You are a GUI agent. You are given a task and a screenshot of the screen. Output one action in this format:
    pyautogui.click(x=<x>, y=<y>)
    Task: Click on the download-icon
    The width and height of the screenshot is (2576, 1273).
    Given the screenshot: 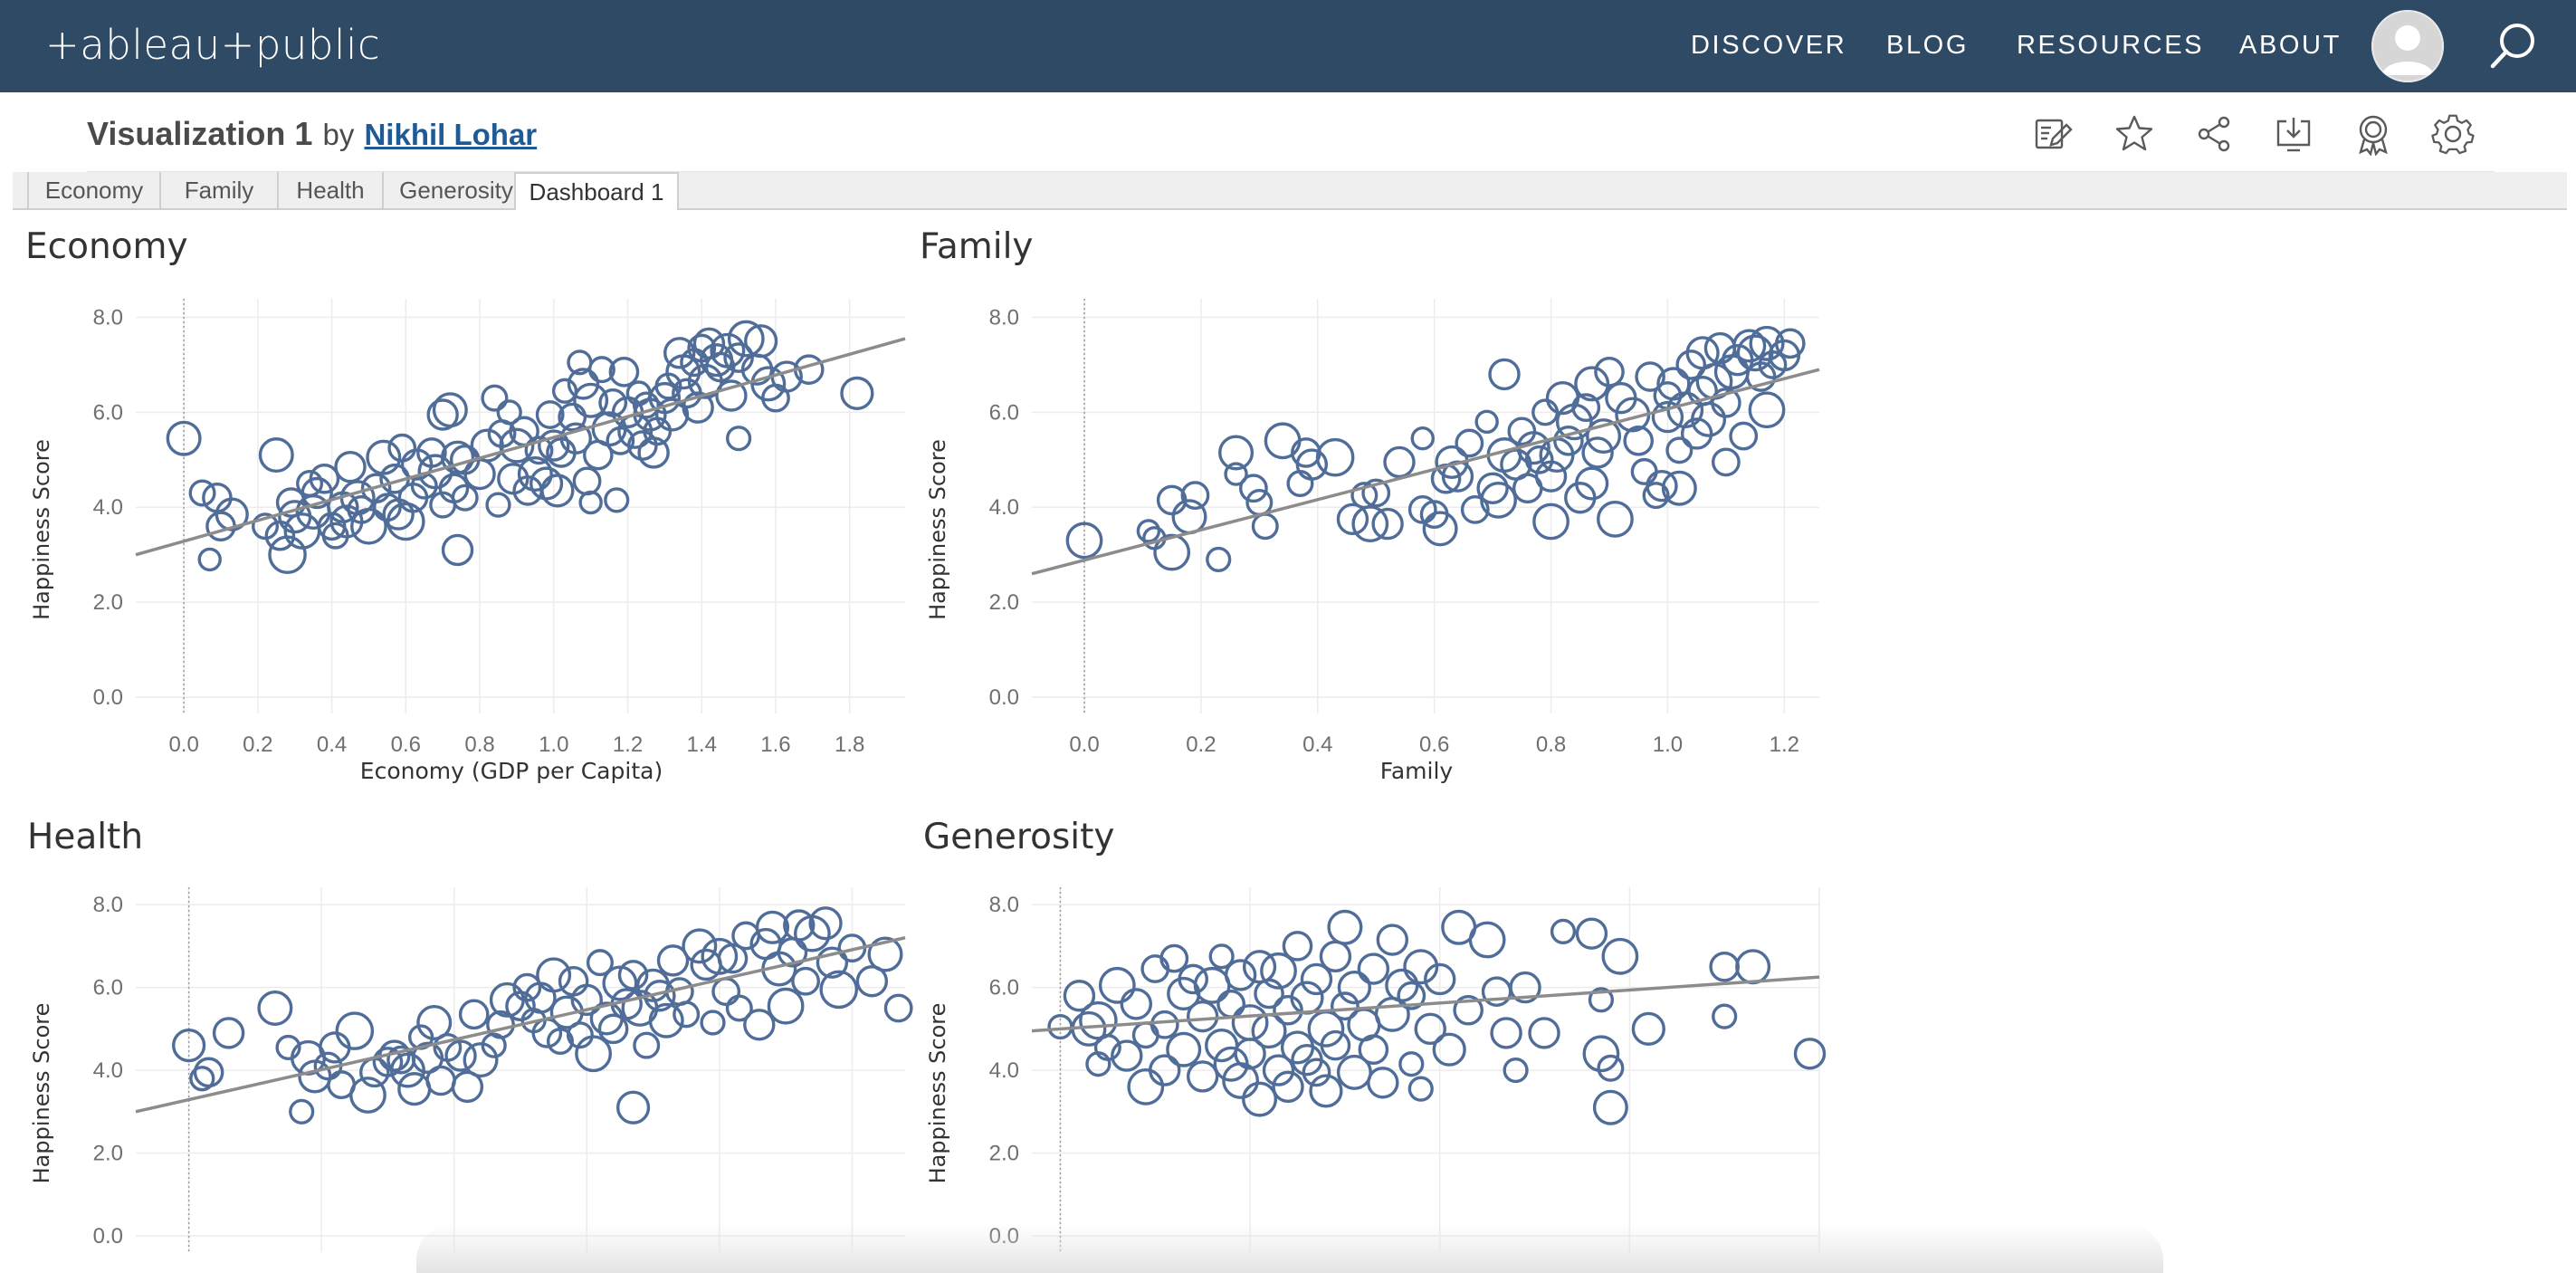 What is the action you would take?
    pyautogui.click(x=2293, y=134)
    